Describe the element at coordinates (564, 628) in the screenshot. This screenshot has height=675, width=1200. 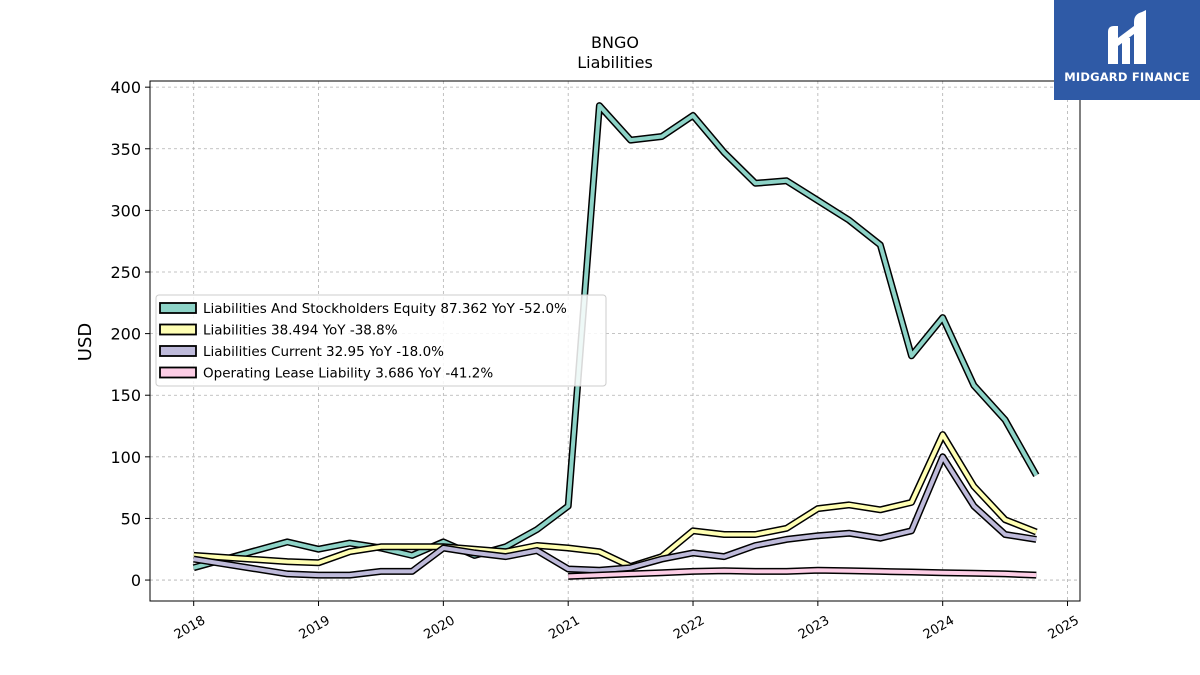
I see `x-tick-label: 2021` at that location.